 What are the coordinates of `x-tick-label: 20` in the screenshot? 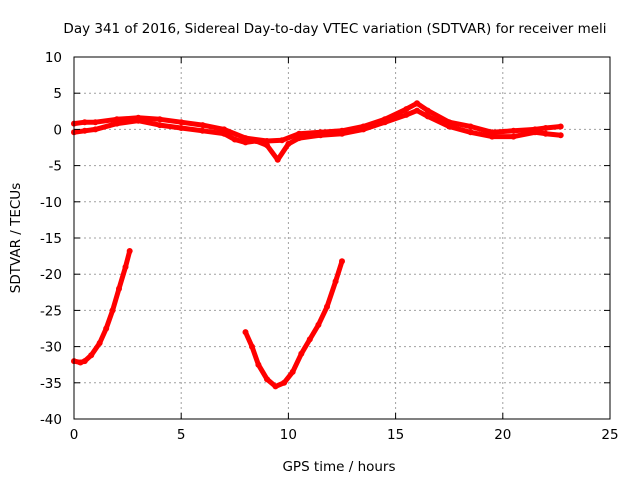 It's located at (502, 435).